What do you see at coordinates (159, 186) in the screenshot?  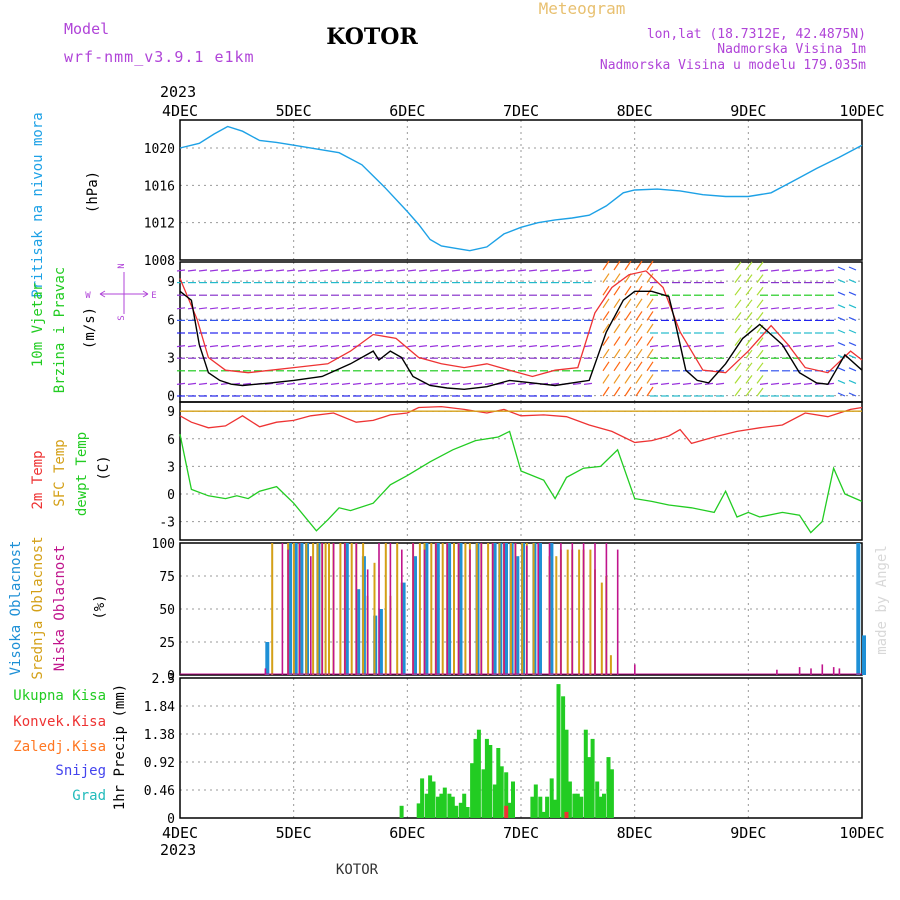 I see `y-tick-label: 1016` at bounding box center [159, 186].